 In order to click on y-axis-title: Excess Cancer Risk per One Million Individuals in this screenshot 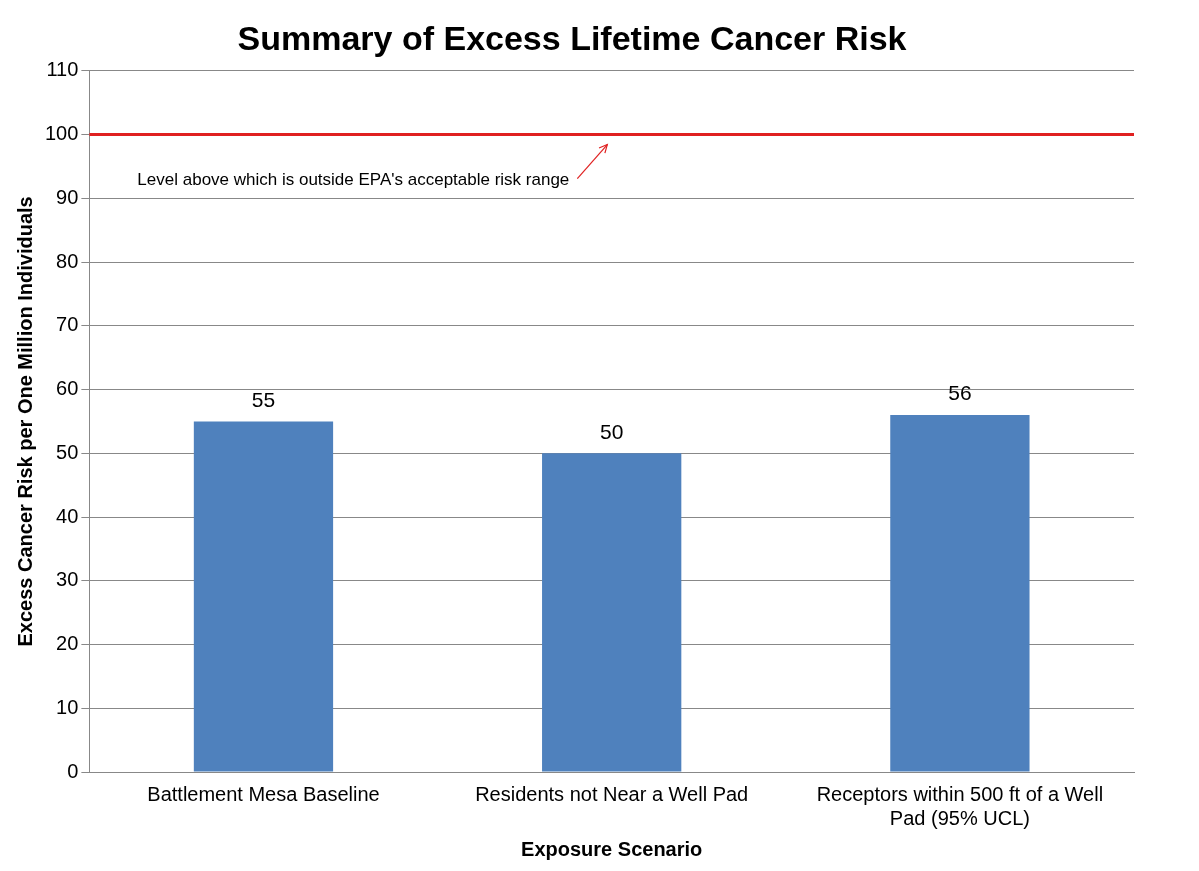, I will do `click(24, 421)`.